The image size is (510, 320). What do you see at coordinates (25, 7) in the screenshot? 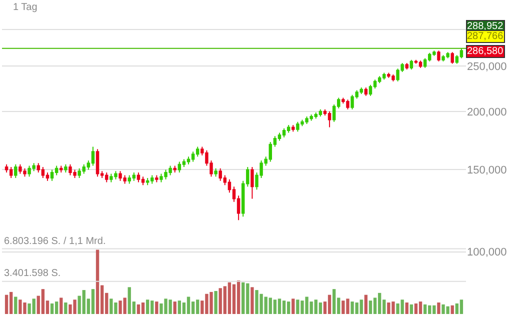
I see `annotation: 1 Tag` at bounding box center [25, 7].